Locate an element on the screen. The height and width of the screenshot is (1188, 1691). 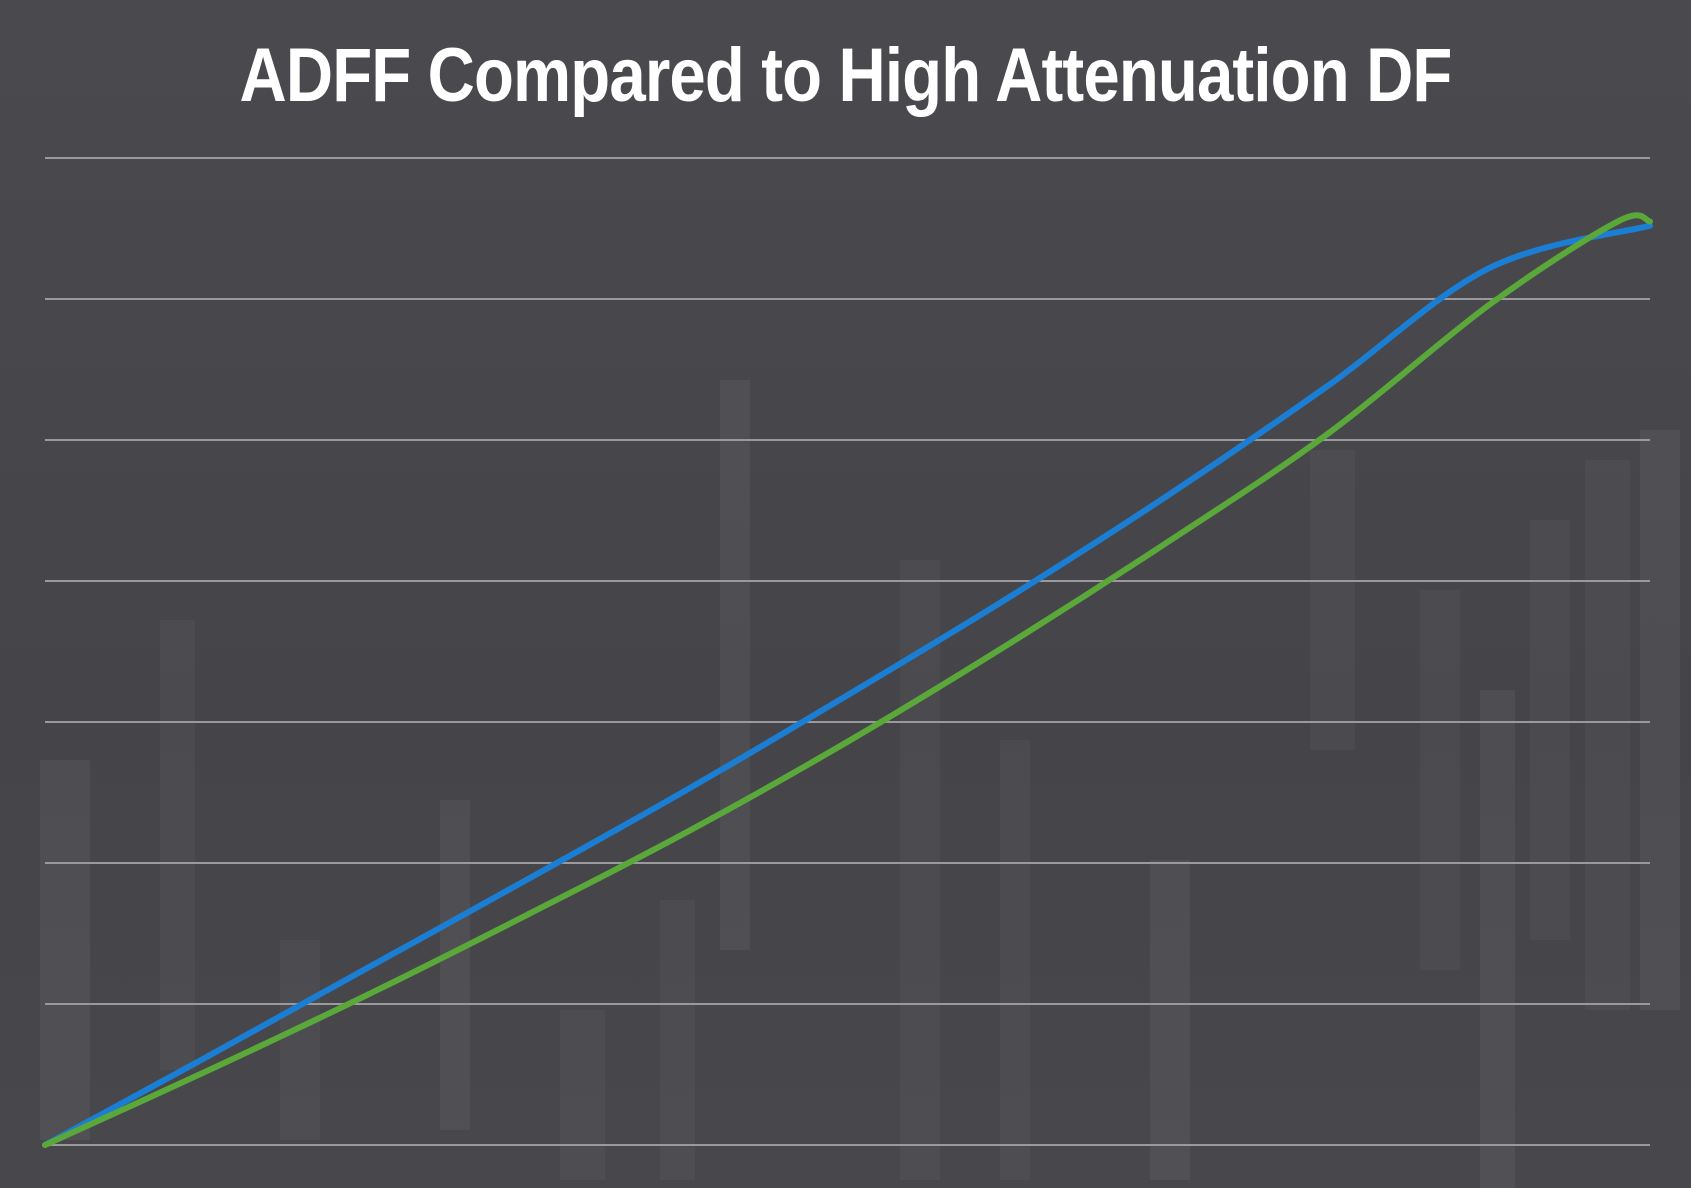
chart-title: ADFF Compared to High Attenuation DF is located at coordinates (846, 75).